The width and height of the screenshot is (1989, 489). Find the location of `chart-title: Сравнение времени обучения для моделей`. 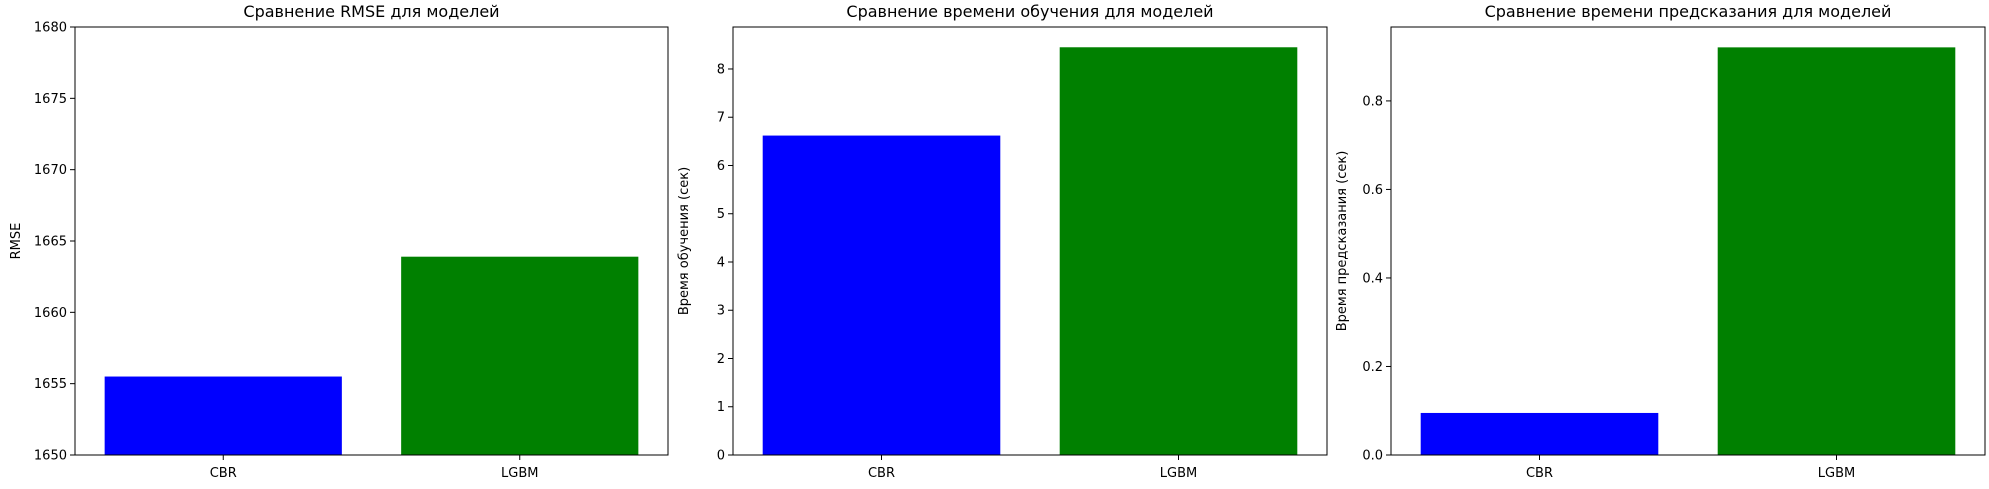

chart-title: Сравнение времени обучения для моделей is located at coordinates (1029, 11).